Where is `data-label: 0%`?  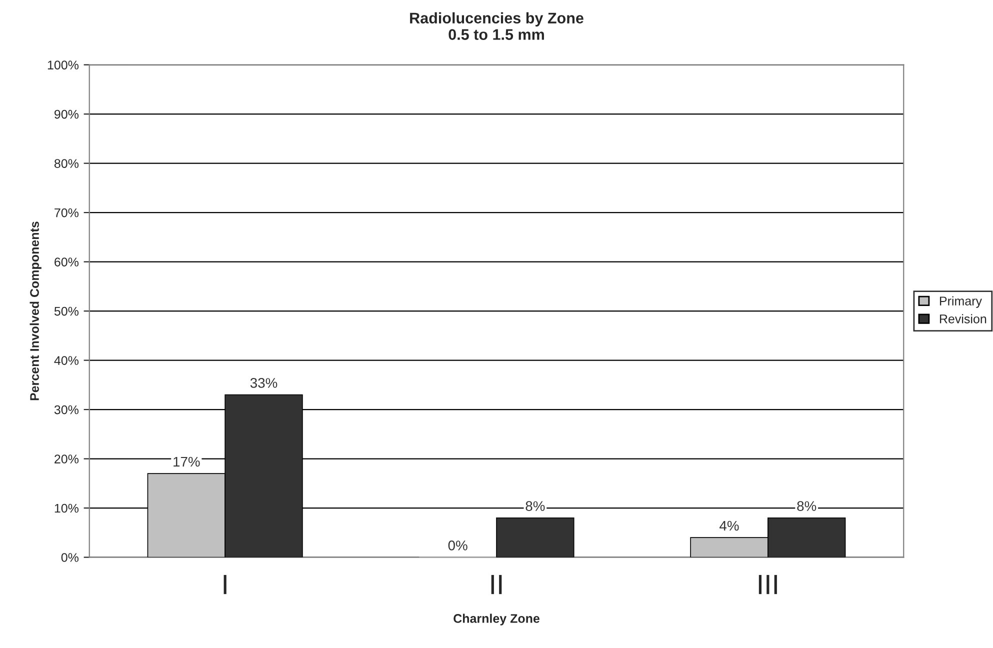
data-label: 0% is located at coordinates (458, 545).